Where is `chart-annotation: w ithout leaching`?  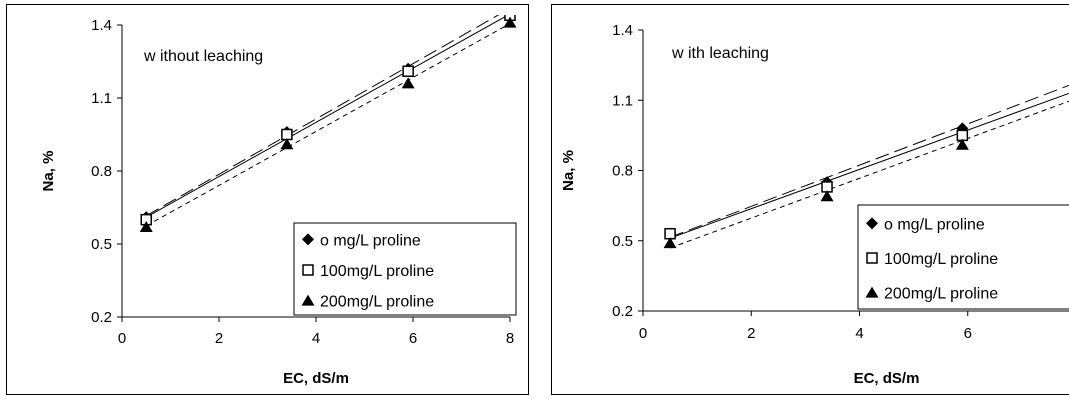
chart-annotation: w ithout leaching is located at coordinates (203, 56).